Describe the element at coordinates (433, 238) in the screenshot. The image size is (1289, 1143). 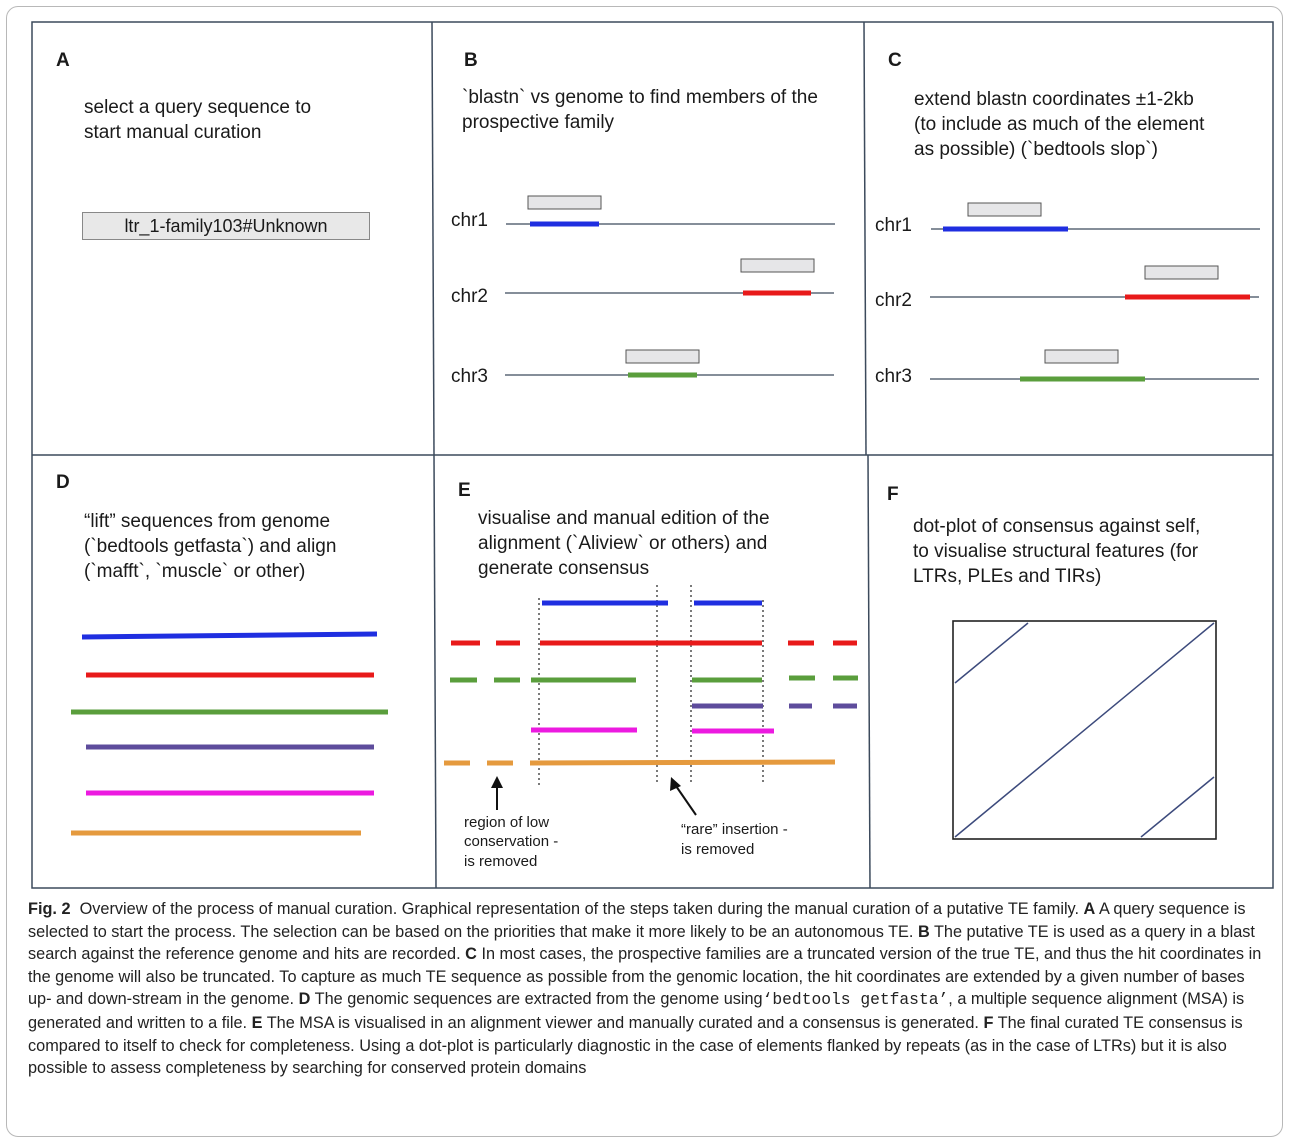
I see `panel-grid-divider-v1-top` at that location.